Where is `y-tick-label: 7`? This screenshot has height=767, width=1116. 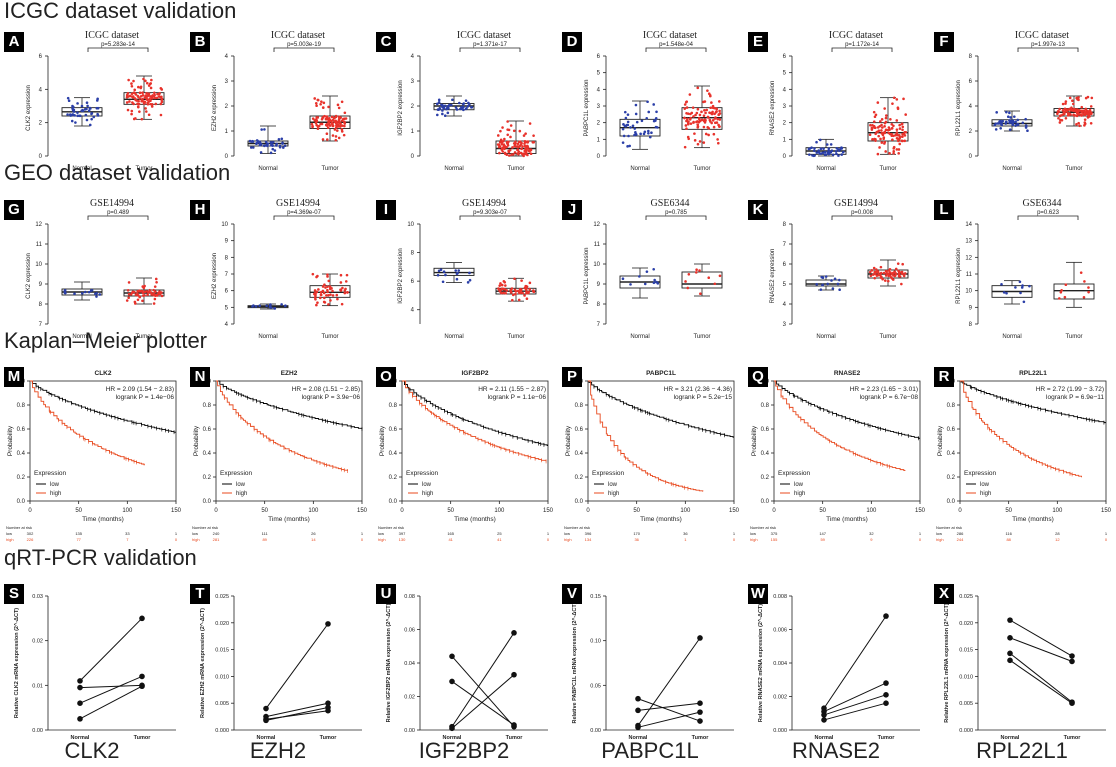 y-tick-label: 7 is located at coordinates (599, 325).